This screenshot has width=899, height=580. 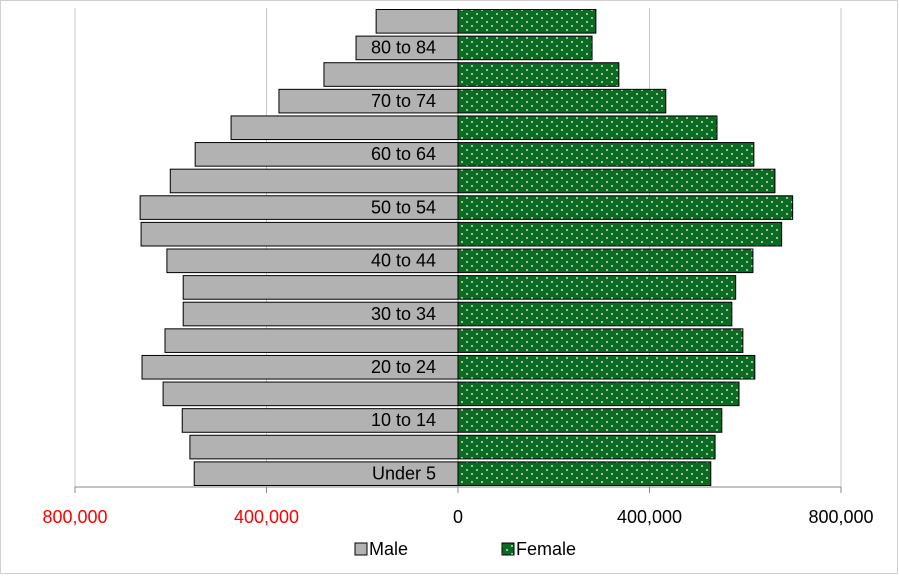 What do you see at coordinates (403, 48) in the screenshot?
I see `y-tick-label: 80 to 84` at bounding box center [403, 48].